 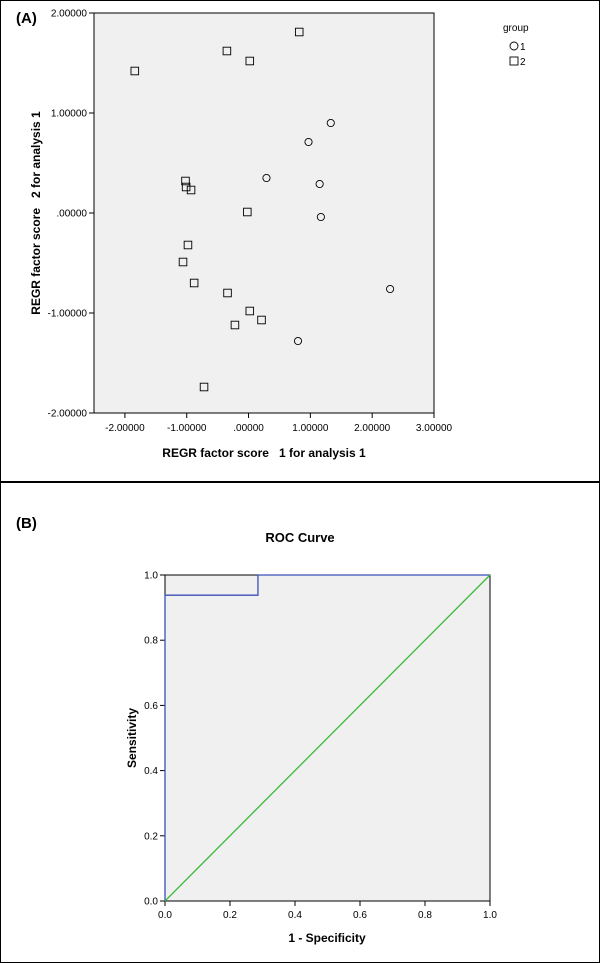 I want to click on roc-x-tick-label: 0.4, so click(x=295, y=915).